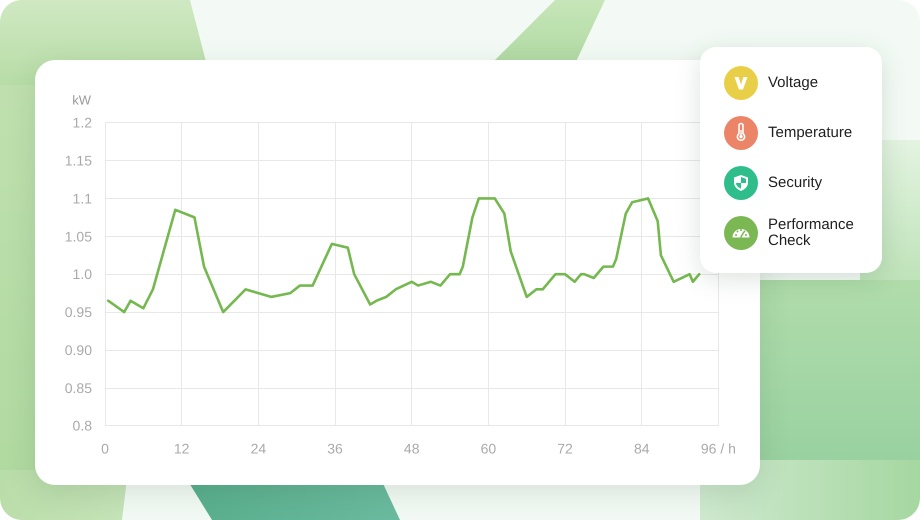 This screenshot has height=520, width=920. Describe the element at coordinates (182, 448) in the screenshot. I see `x-tick-label: 12` at that location.